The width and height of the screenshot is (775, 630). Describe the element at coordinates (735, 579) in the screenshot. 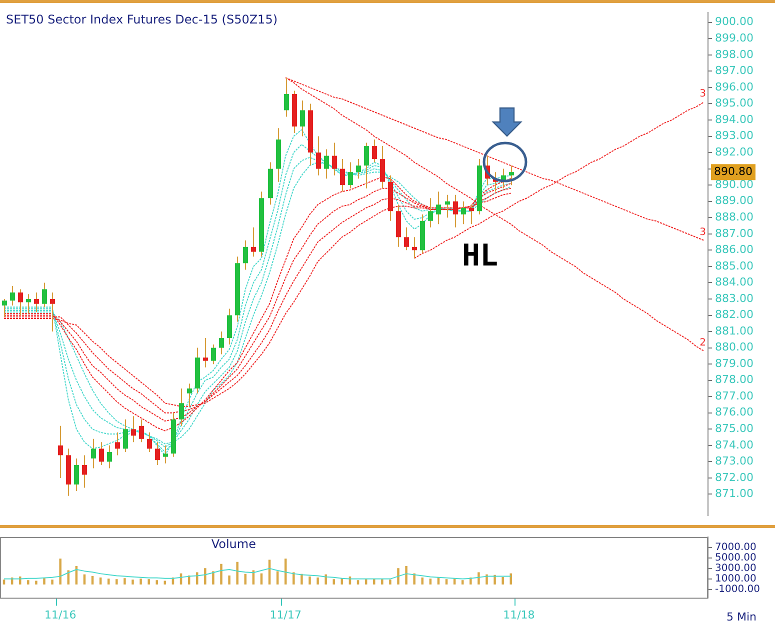

I see `y-tick-label: 1000.00` at that location.